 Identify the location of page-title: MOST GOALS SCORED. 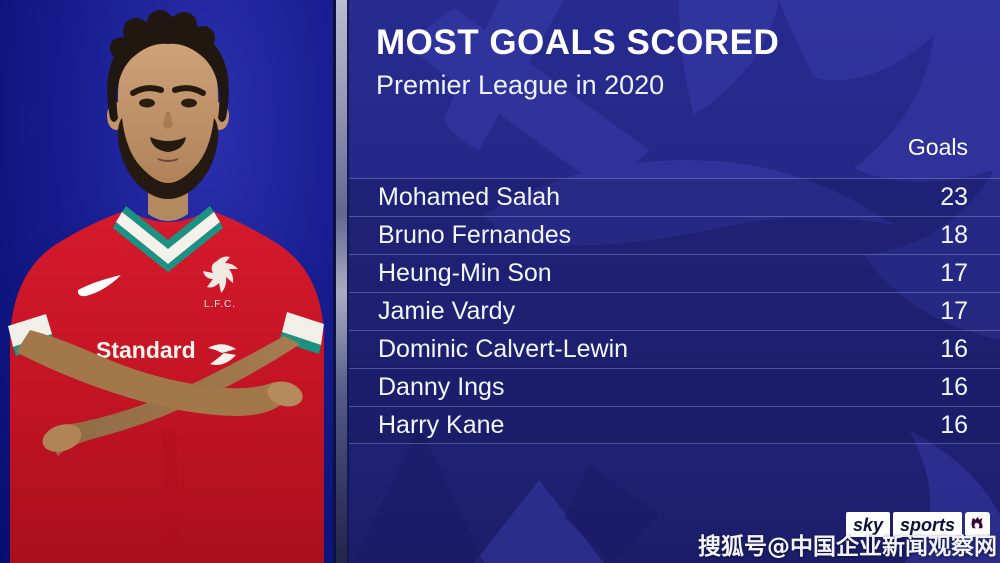
(578, 42).